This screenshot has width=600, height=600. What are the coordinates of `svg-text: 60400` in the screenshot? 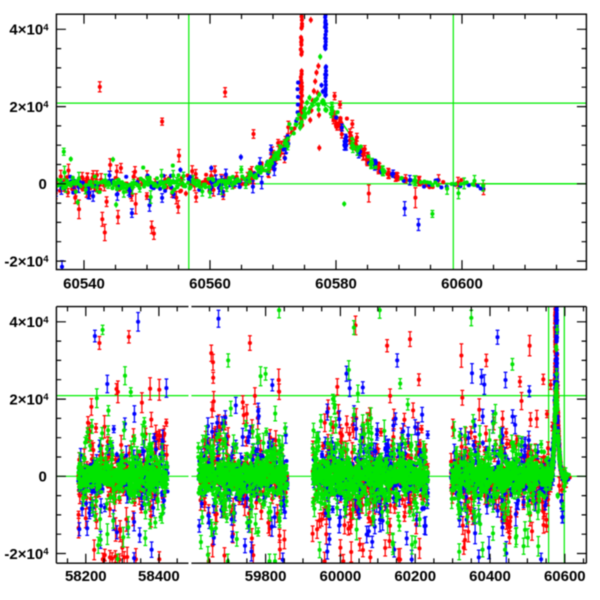 It's located at (490, 576).